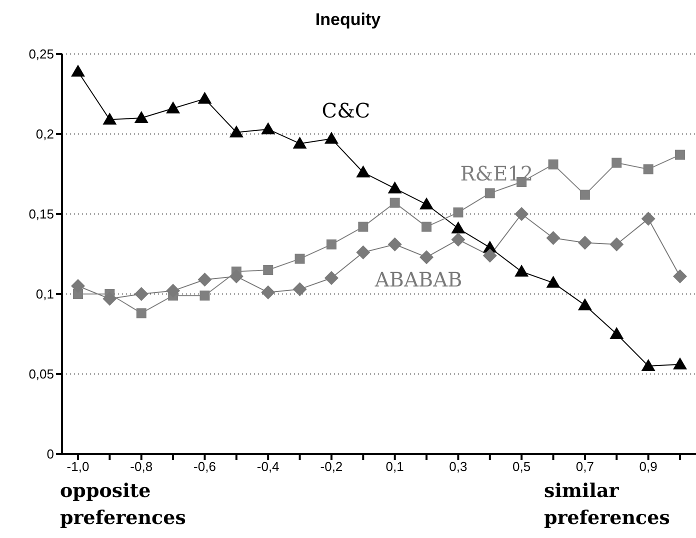 Image resolution: width=696 pixels, height=538 pixels. I want to click on x-tick-label: -0,2, so click(331, 466).